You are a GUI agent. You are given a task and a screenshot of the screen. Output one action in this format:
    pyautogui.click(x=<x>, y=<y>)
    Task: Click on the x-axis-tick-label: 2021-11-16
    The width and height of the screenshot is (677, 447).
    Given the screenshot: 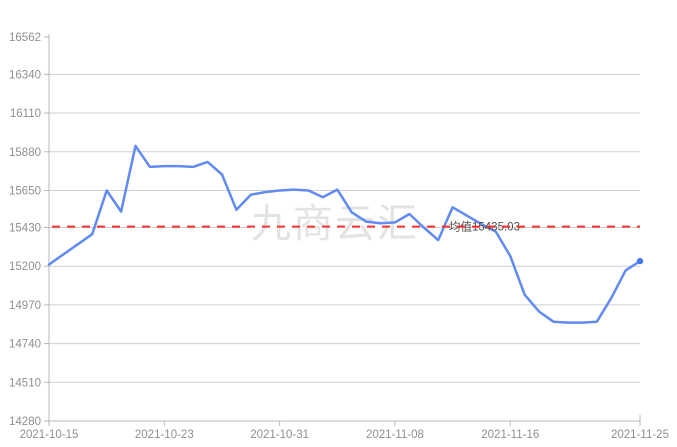 What is the action you would take?
    pyautogui.click(x=510, y=435)
    